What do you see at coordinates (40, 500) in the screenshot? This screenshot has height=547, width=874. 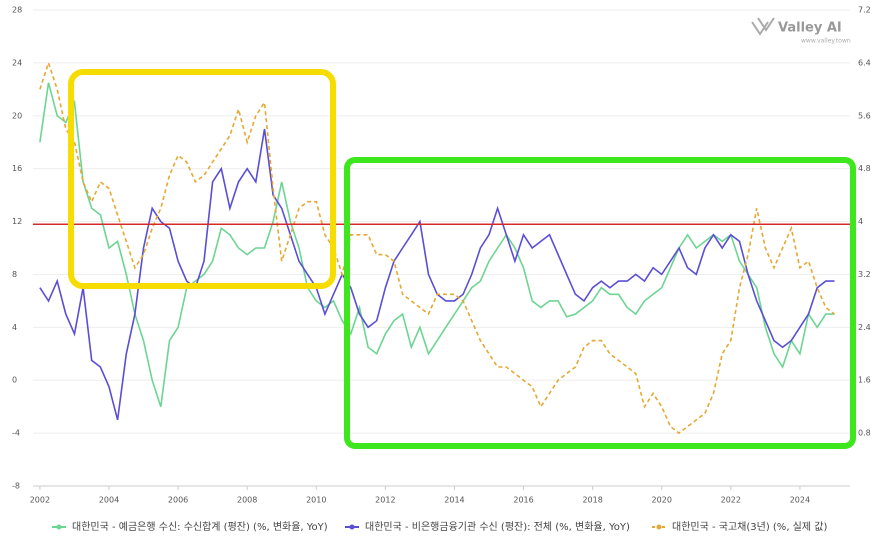 I see `x-tick-label: 2002` at bounding box center [40, 500].